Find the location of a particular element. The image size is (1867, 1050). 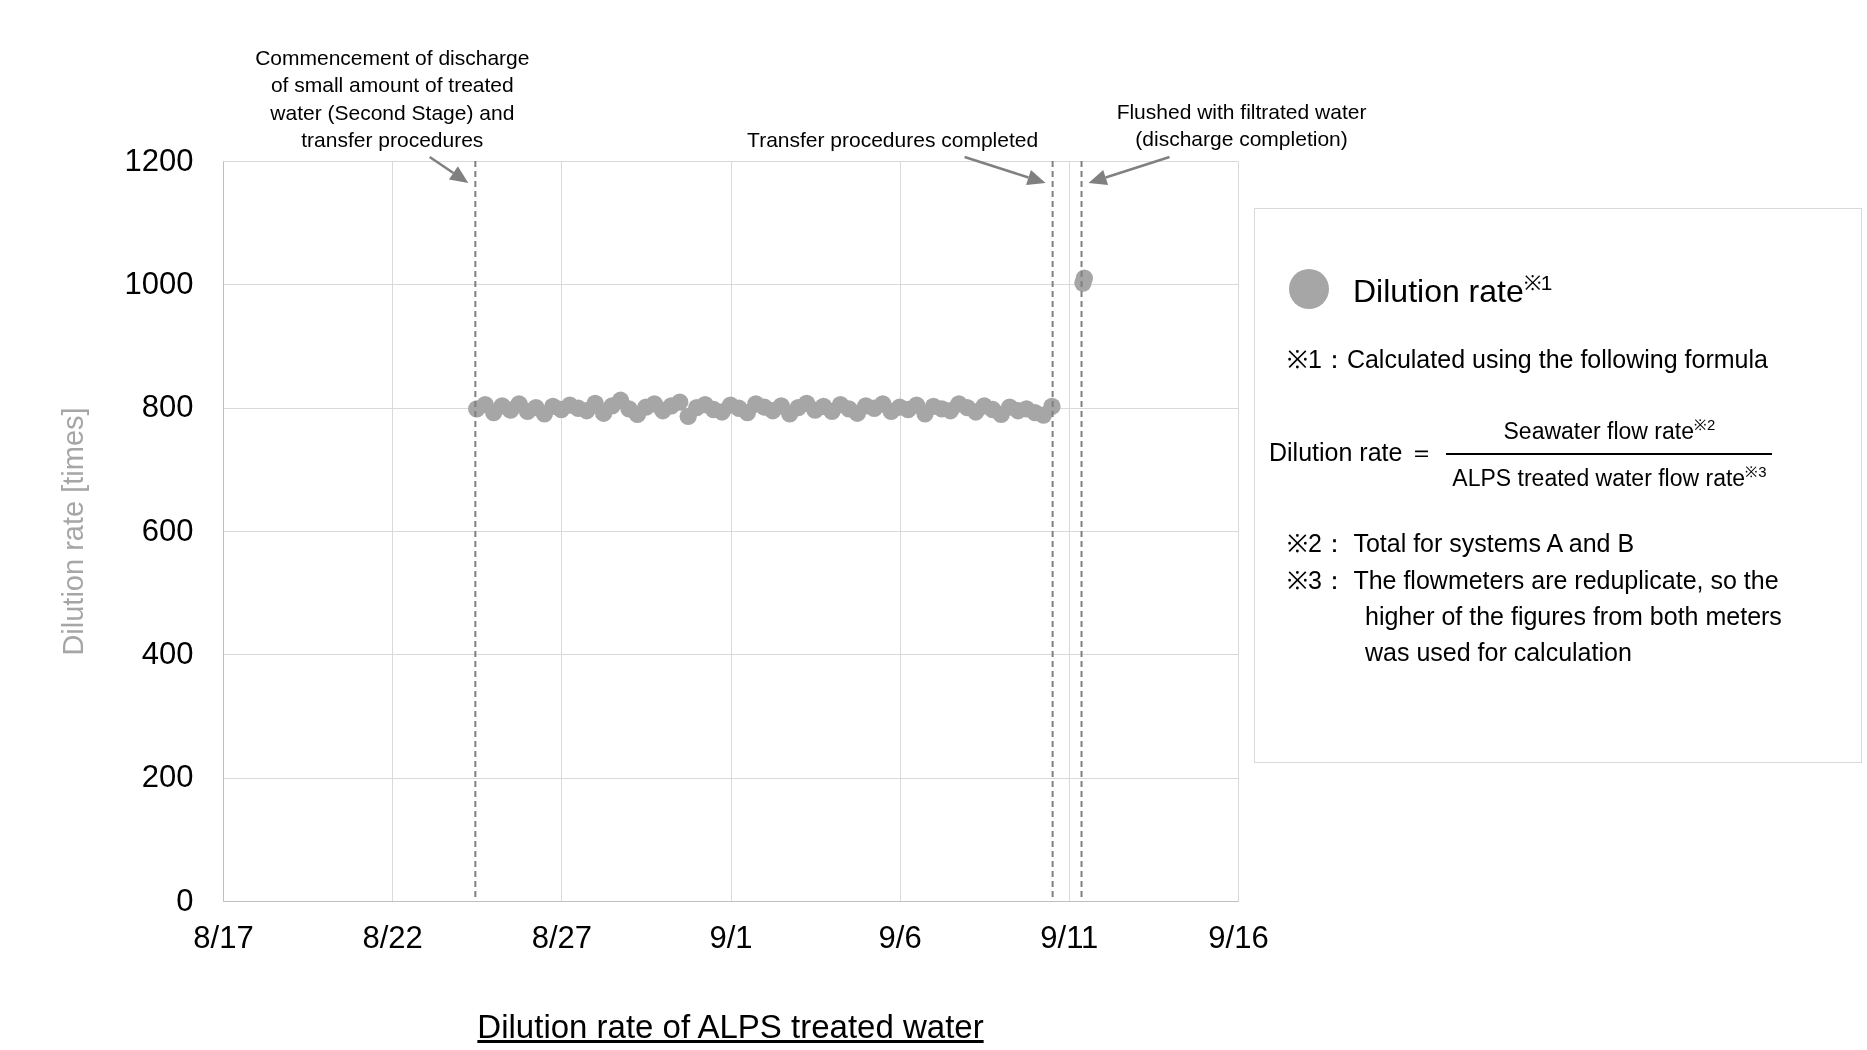

y-tick-label: 200 is located at coordinates (167, 777).